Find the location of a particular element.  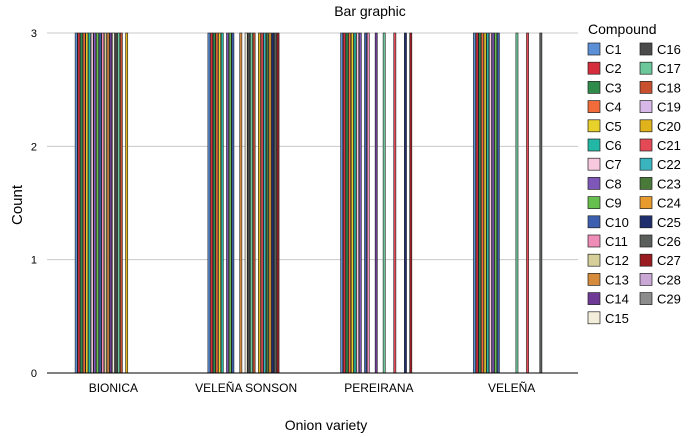

bar-c4 is located at coordinates (217, 203).